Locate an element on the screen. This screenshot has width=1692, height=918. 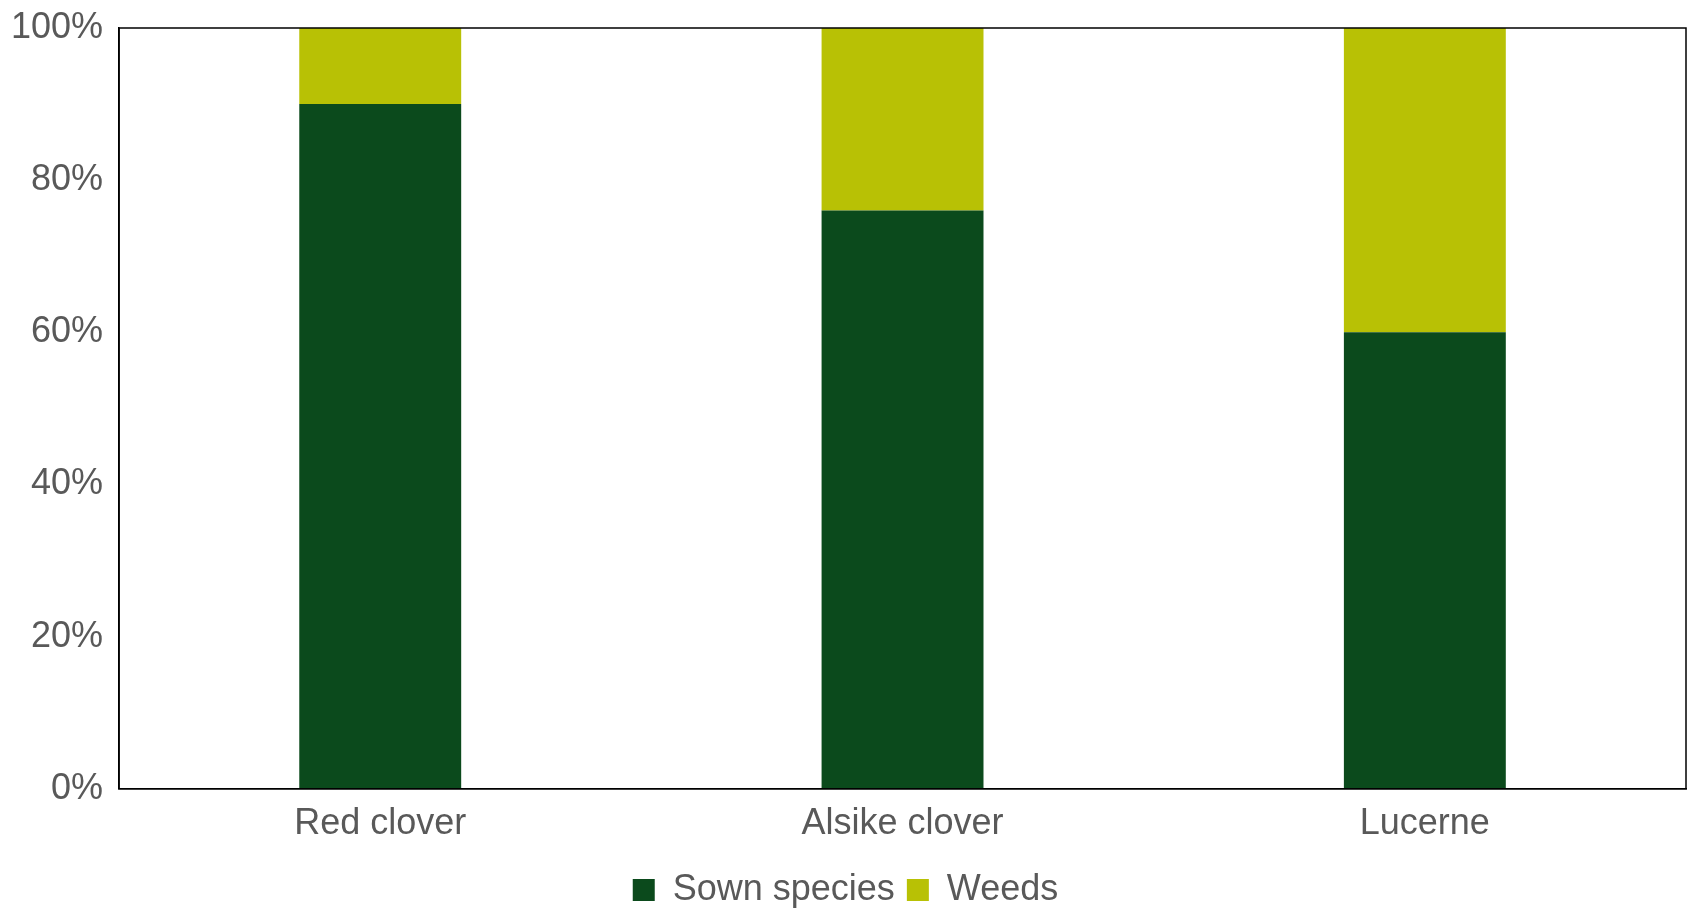
legend-label: Sown species is located at coordinates (783, 887).